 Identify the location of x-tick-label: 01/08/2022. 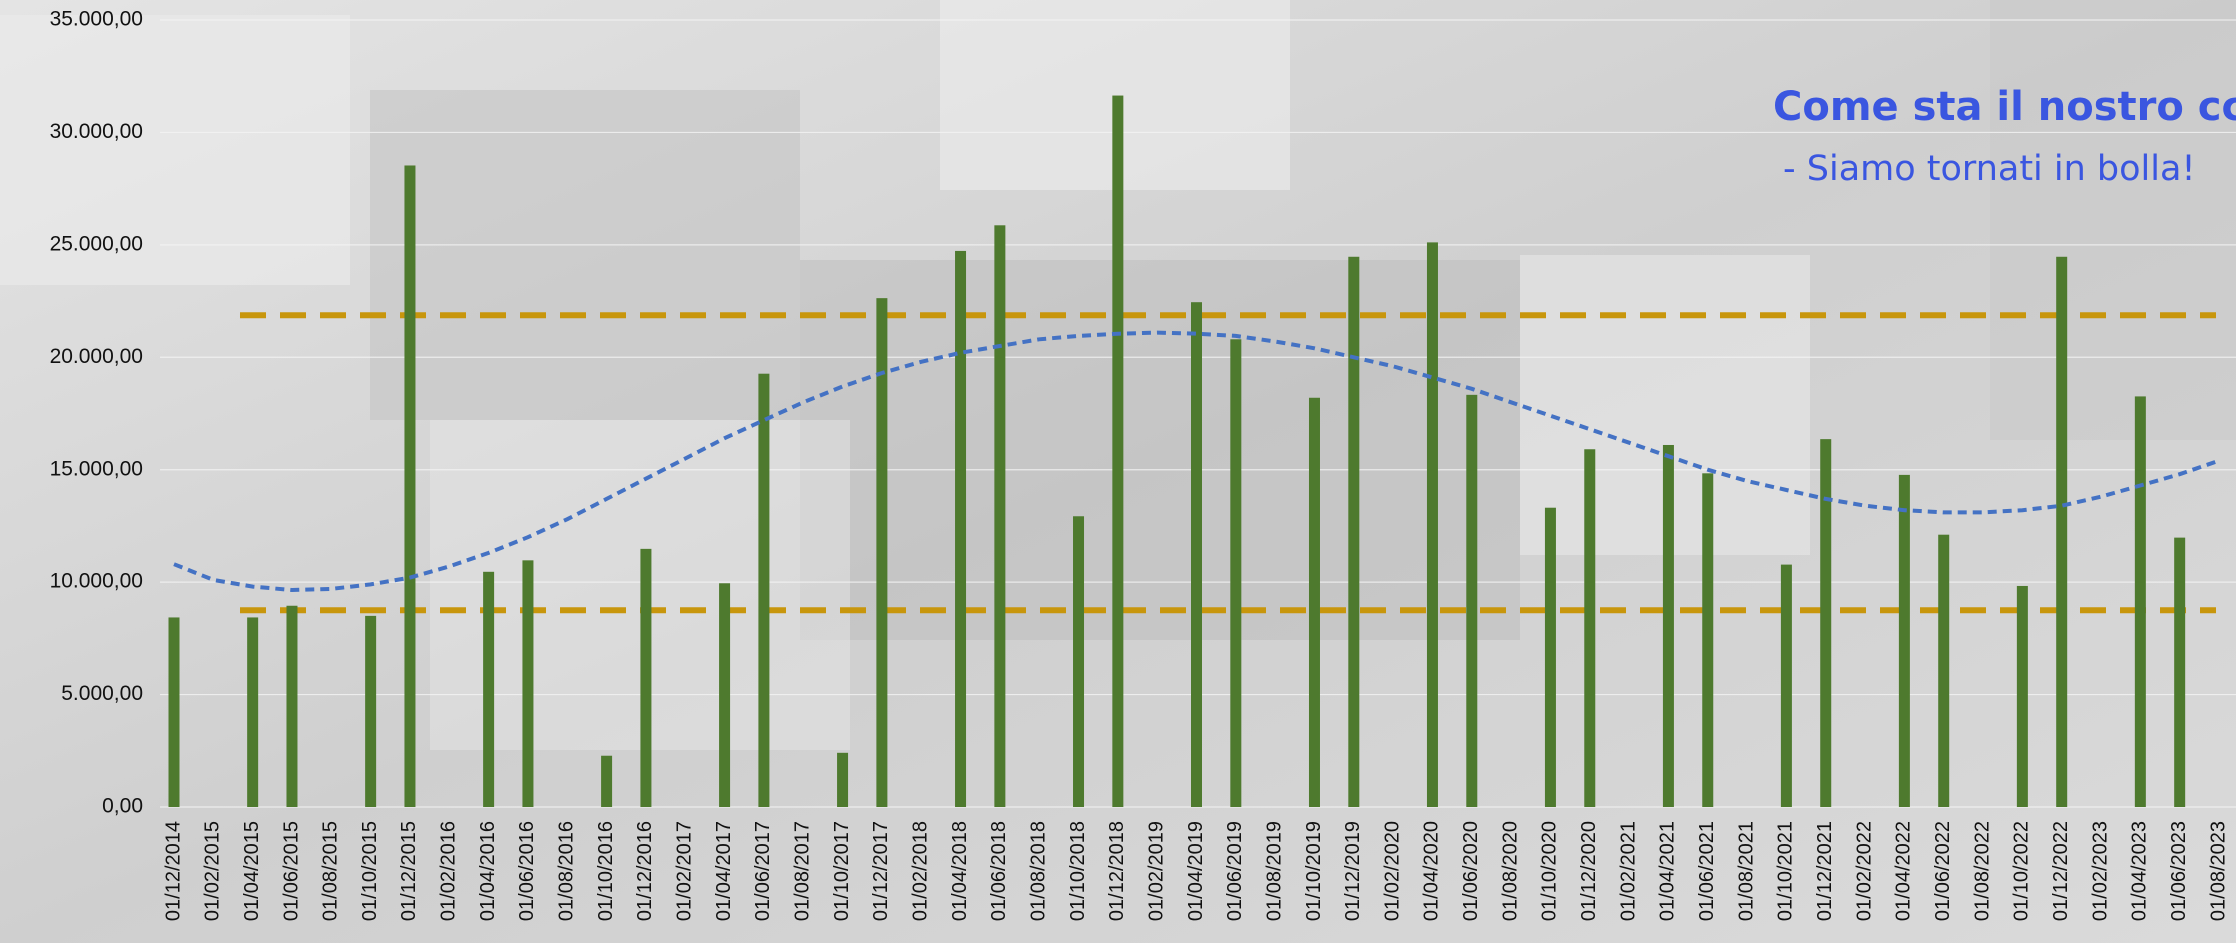
(1982, 871).